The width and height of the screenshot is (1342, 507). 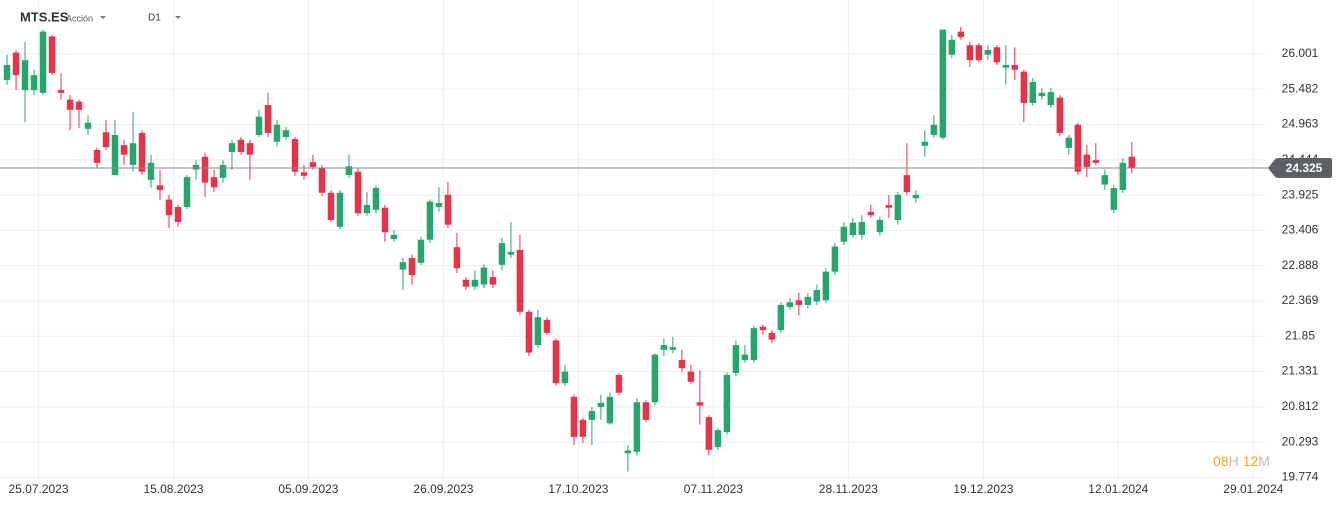 I want to click on symbol: MTS.ES, so click(x=44, y=16).